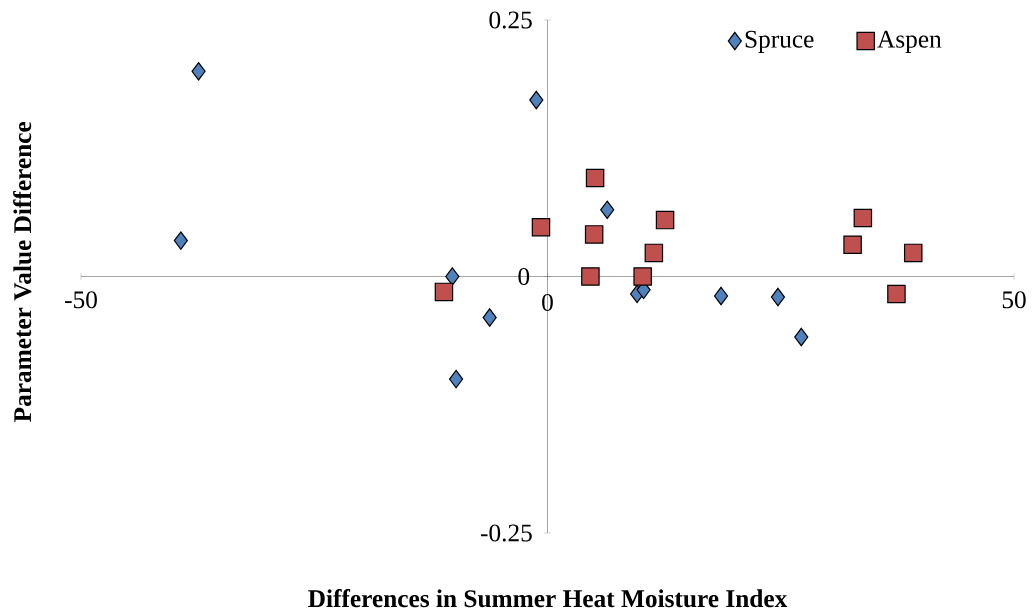  What do you see at coordinates (1014, 300) in the screenshot?
I see `x-tick-label: 50` at bounding box center [1014, 300].